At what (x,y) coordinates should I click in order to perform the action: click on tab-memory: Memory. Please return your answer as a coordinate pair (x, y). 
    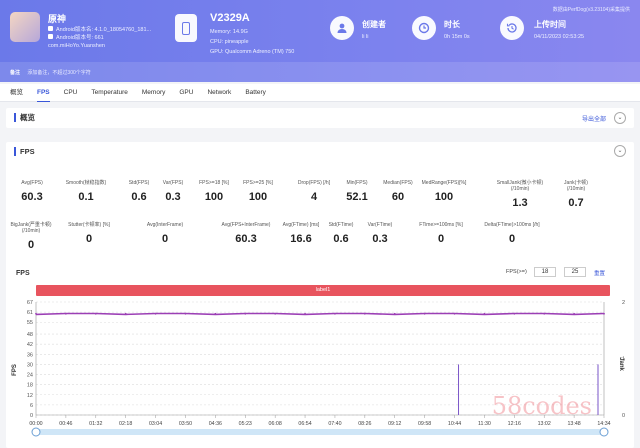
    Looking at the image, I should click on (153, 92).